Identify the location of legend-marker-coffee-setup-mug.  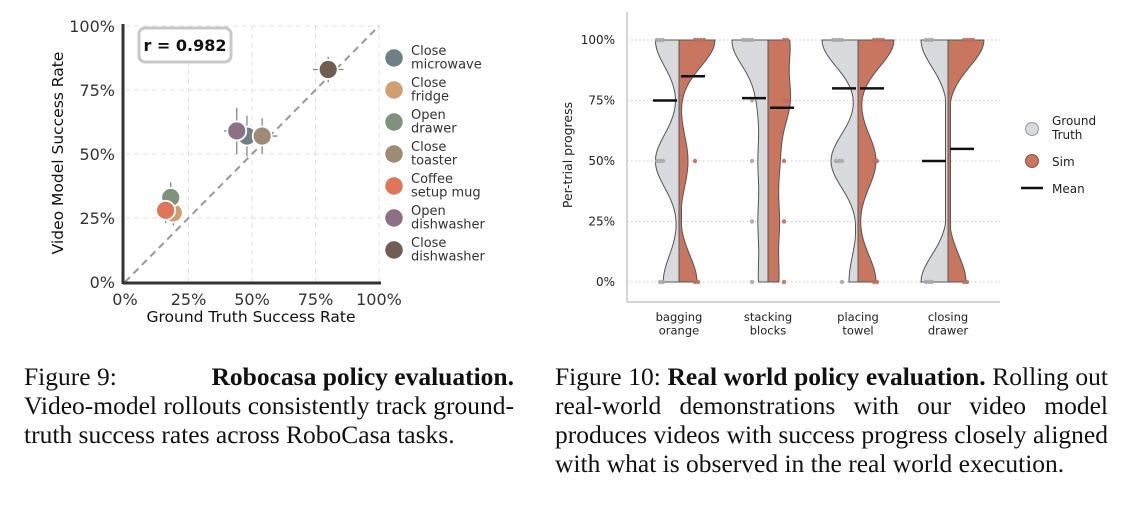
(394, 186).